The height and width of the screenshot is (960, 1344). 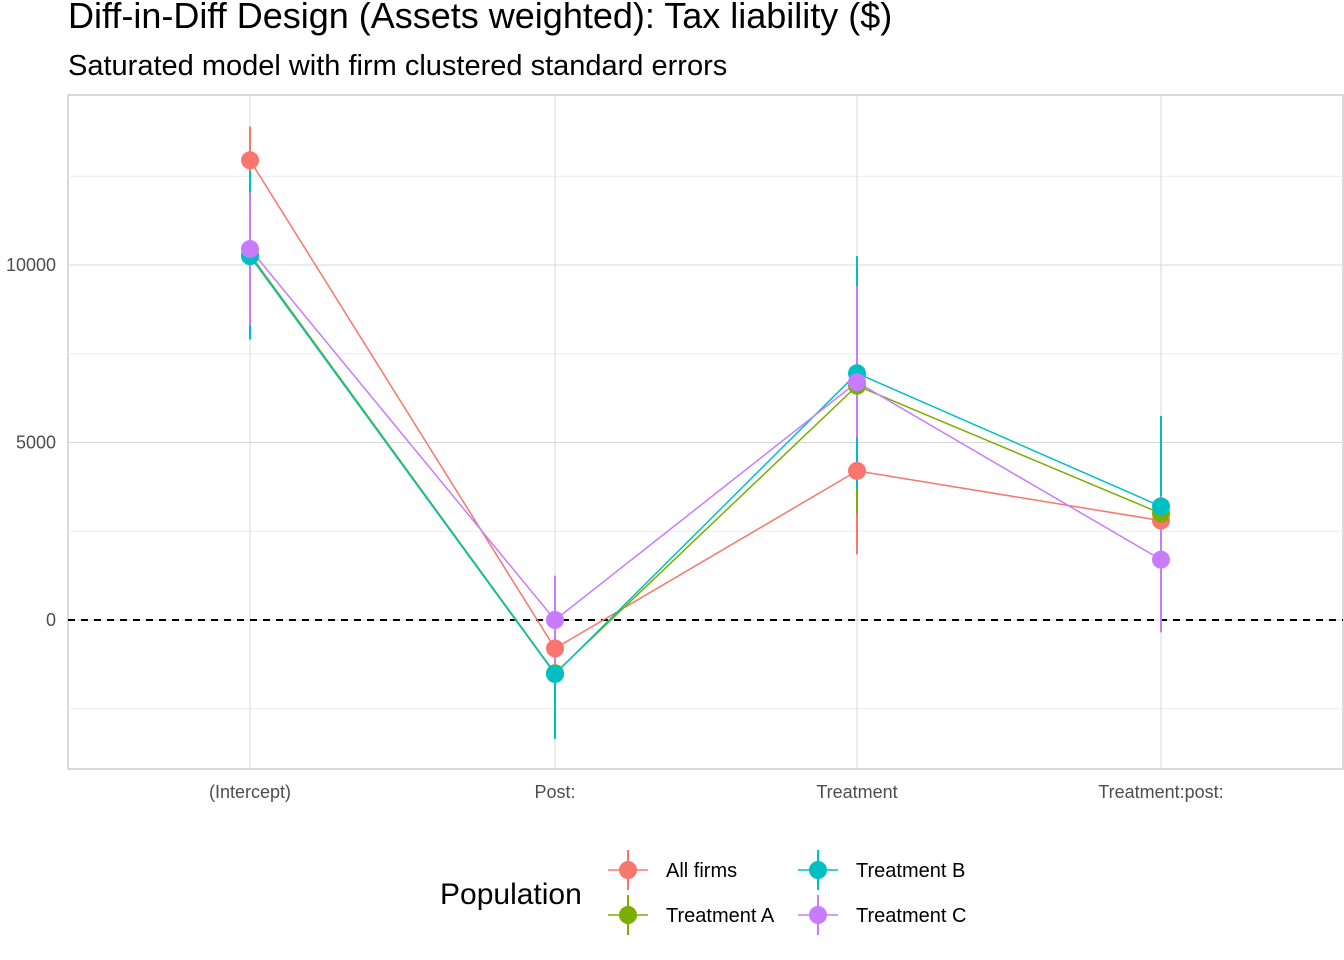 I want to click on x-tick-label: Treatment:post:, so click(x=1160, y=792).